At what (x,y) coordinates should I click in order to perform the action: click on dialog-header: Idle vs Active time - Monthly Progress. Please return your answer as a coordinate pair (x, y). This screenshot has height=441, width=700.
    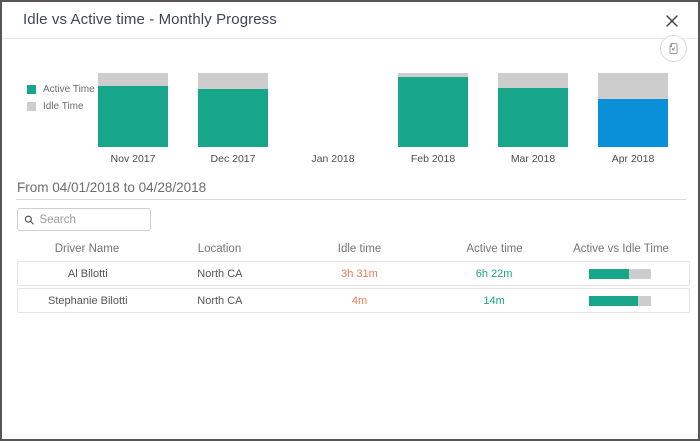
    Looking at the image, I should click on (350, 20).